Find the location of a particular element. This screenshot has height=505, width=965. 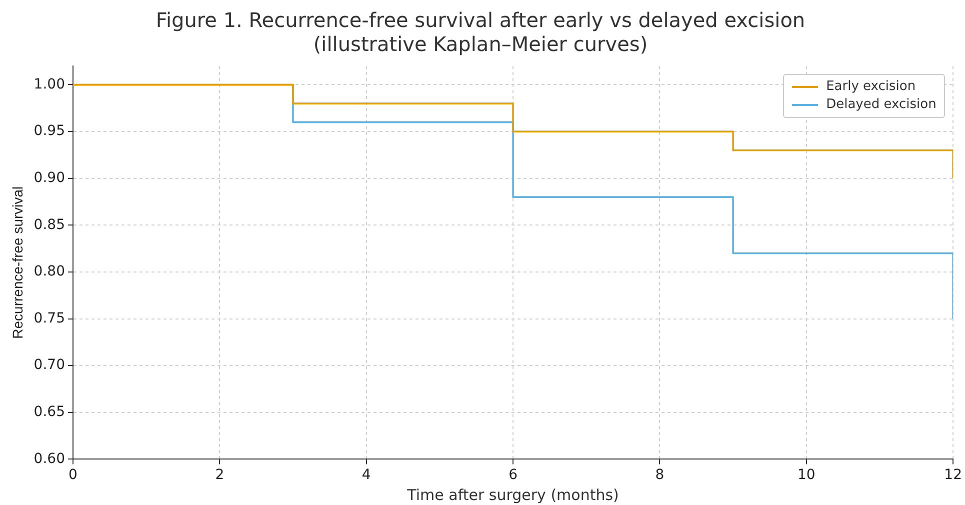

legend-label: Delayed excision is located at coordinates (881, 105).